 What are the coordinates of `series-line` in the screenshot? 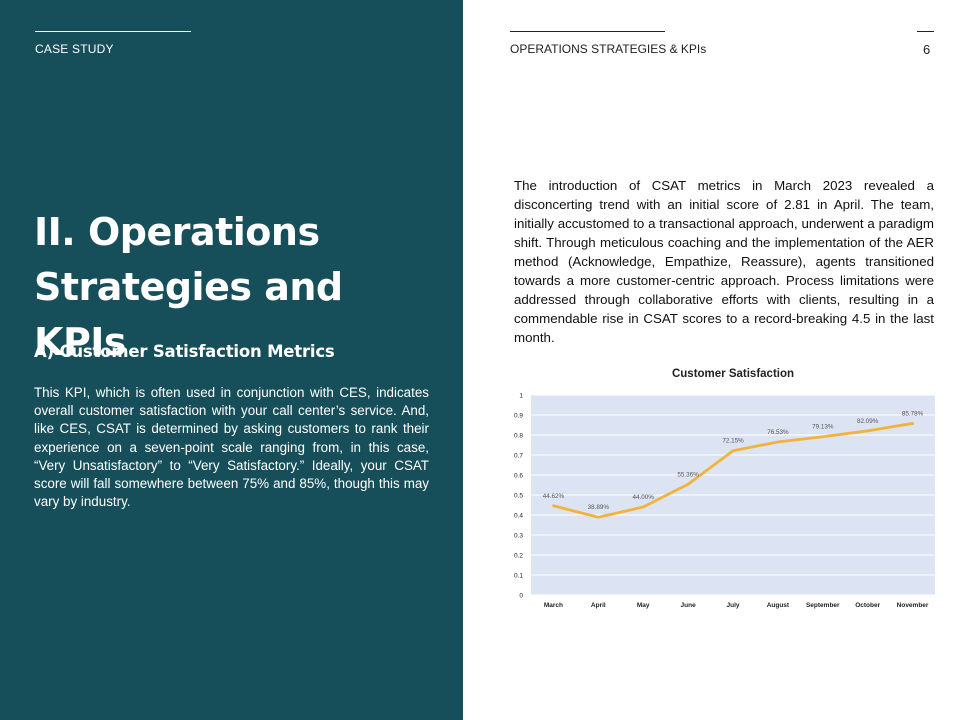 It's located at (733, 470).